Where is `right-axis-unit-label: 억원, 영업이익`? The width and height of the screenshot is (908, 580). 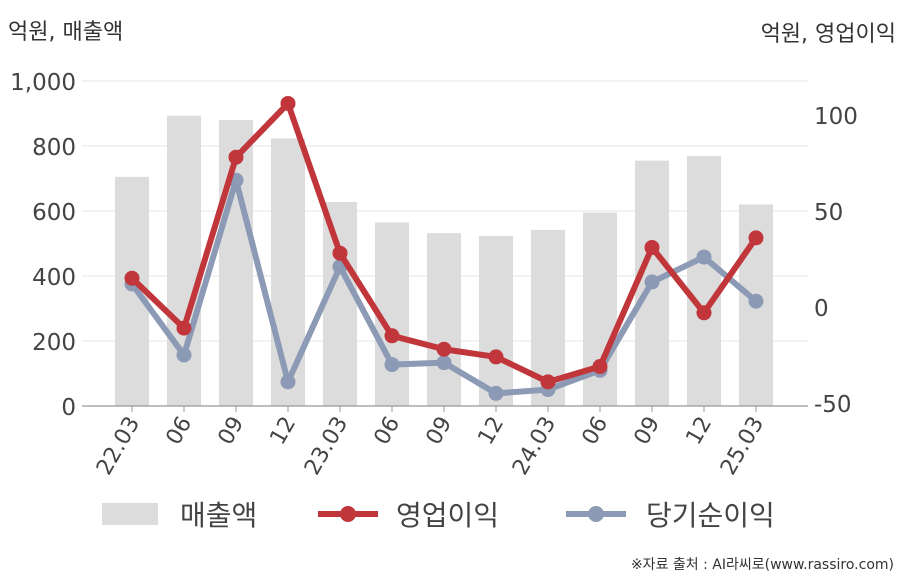 right-axis-unit-label: 억원, 영업이익 is located at coordinates (828, 34).